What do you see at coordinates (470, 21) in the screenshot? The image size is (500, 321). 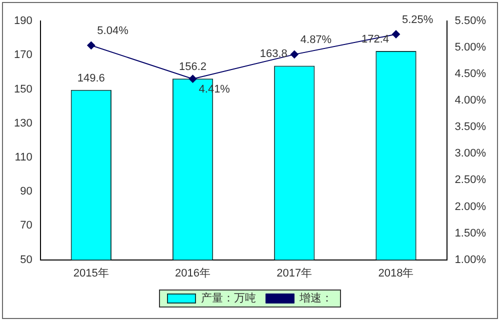 I see `y2-tick-label: 5.50%` at bounding box center [470, 21].